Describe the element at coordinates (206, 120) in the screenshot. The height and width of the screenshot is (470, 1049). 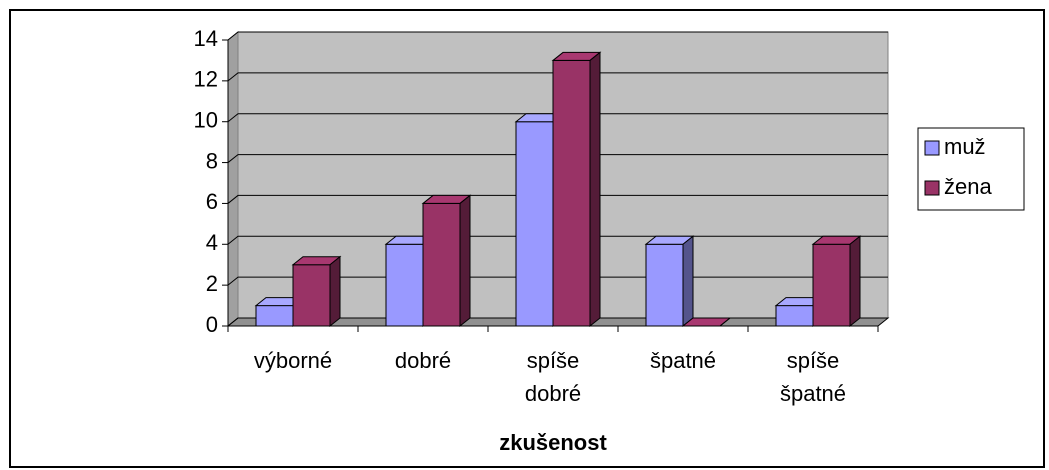
I see `y-tick-label: 10` at that location.